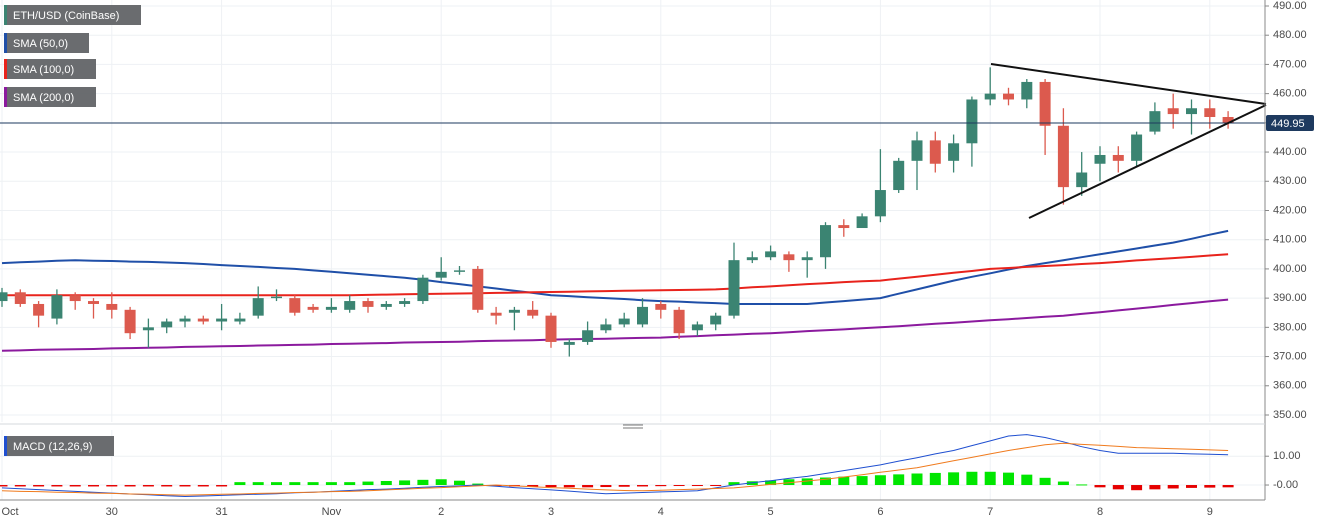 This screenshot has height=526, width=1331. I want to click on y-tick-label: 410.00, so click(1290, 240).